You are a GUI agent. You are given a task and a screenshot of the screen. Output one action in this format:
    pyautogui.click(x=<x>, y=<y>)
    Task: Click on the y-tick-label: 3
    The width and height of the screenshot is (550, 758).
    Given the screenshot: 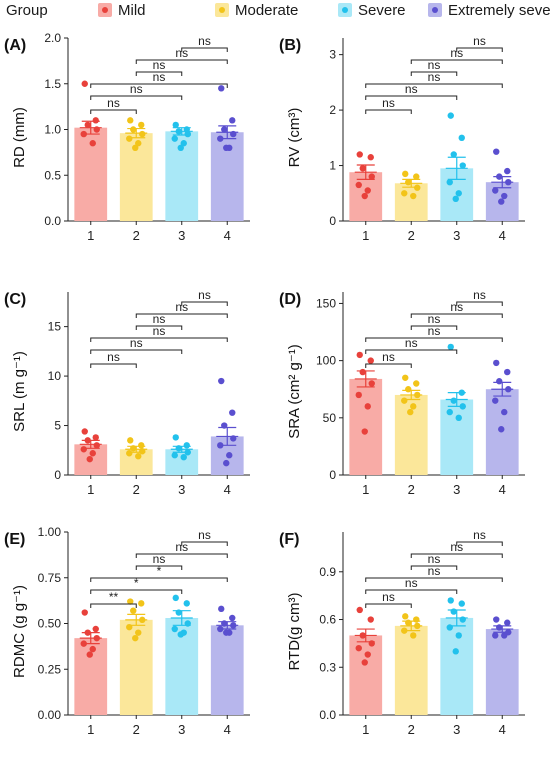 What is the action you would take?
    pyautogui.click(x=332, y=55)
    